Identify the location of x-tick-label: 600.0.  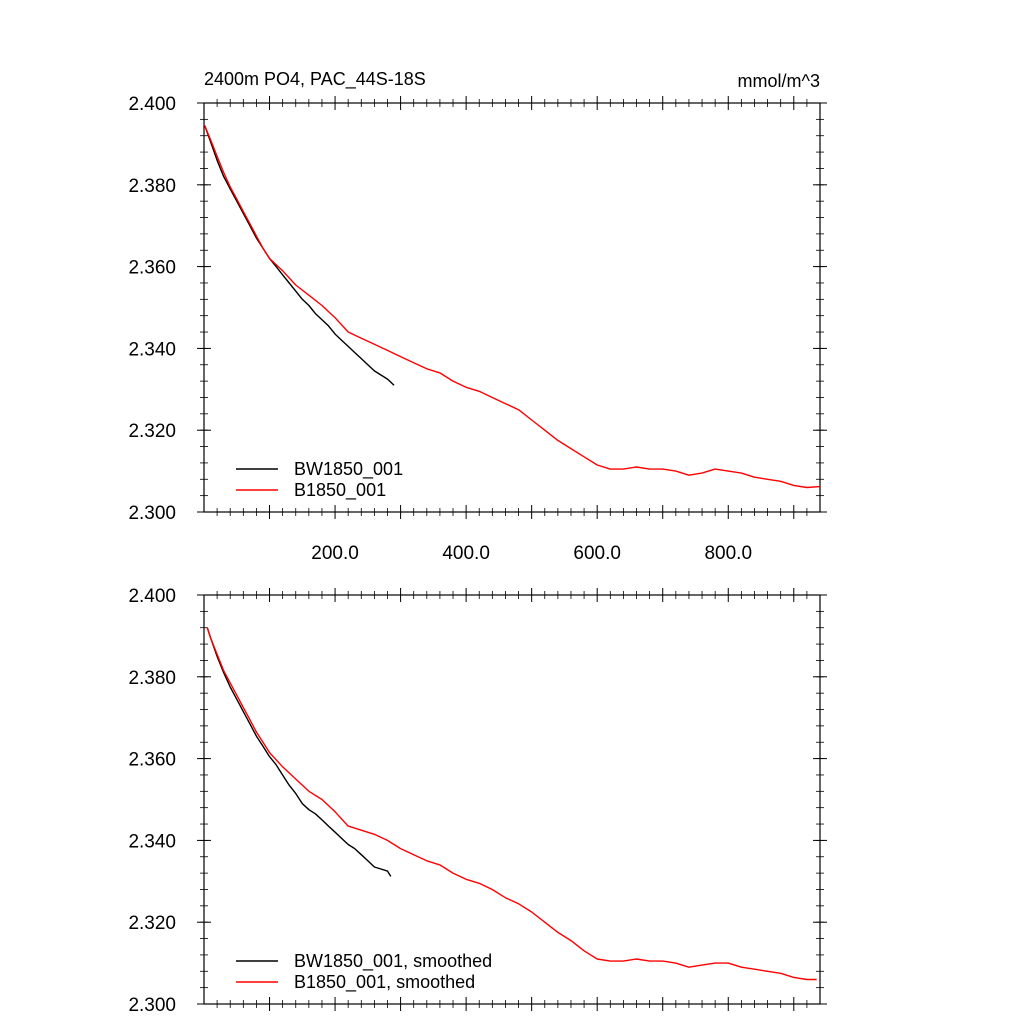
(597, 553).